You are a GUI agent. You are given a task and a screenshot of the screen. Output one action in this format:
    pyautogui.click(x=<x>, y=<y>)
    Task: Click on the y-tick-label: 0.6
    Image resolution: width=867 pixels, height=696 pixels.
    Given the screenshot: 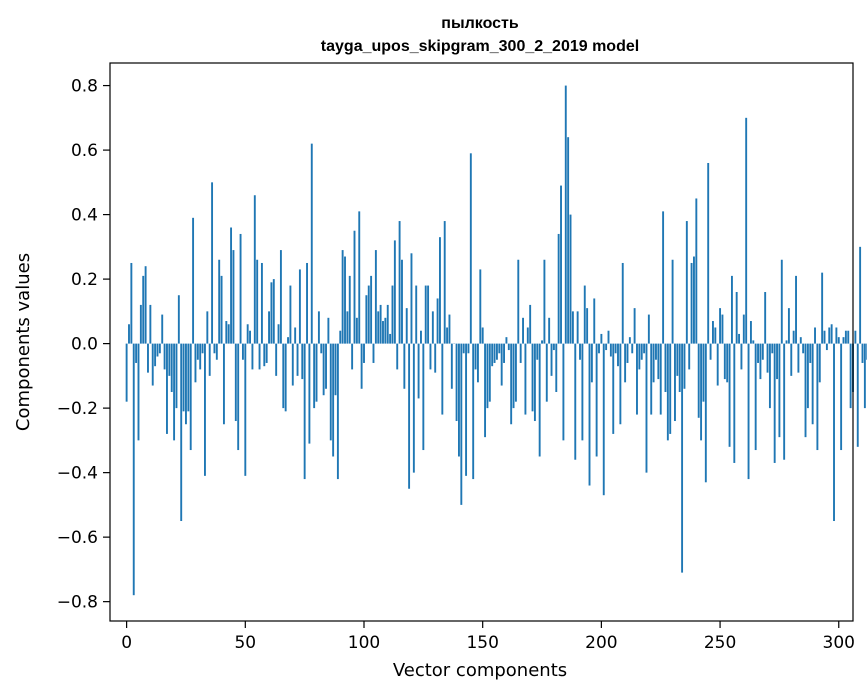 What is the action you would take?
    pyautogui.click(x=84, y=151)
    